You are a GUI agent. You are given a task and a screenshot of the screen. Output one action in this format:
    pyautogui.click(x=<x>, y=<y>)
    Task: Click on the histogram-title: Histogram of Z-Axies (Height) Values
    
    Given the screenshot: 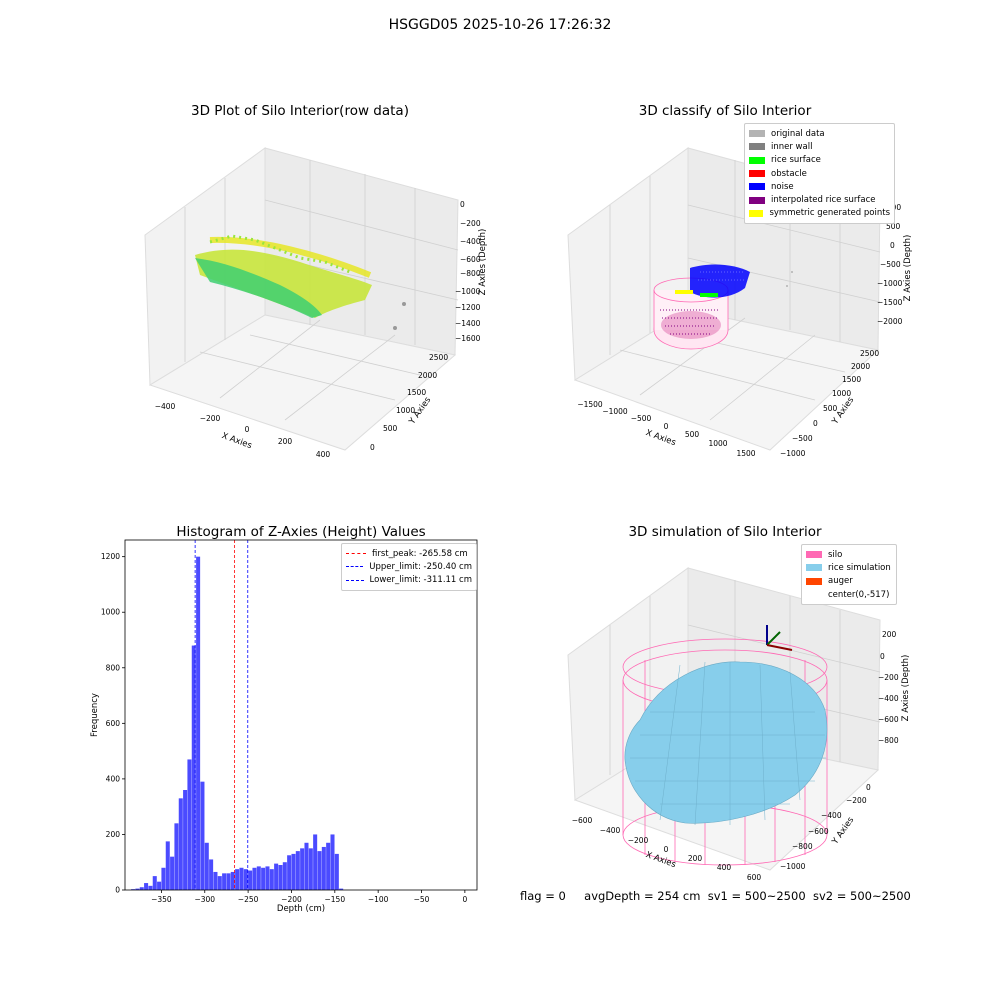 What is the action you would take?
    pyautogui.click(x=301, y=532)
    